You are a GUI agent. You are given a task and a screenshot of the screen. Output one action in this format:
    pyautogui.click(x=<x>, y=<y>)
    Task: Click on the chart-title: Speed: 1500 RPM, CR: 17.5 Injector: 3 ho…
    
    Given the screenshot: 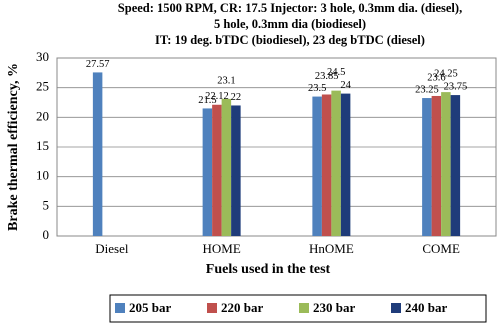 What is the action you would take?
    pyautogui.click(x=290, y=8)
    